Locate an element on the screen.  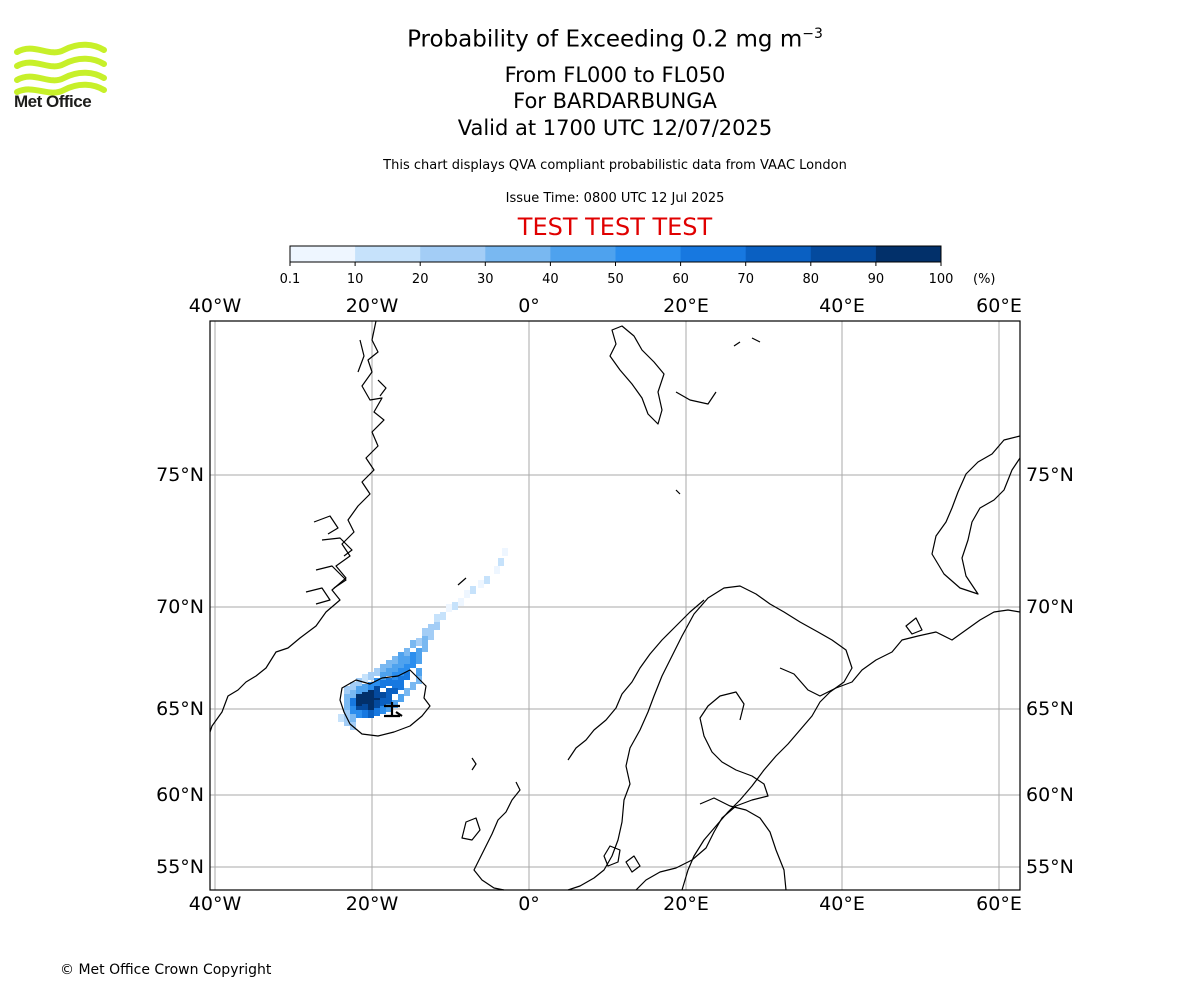
coastline-baltic is located at coordinates (702, 791).